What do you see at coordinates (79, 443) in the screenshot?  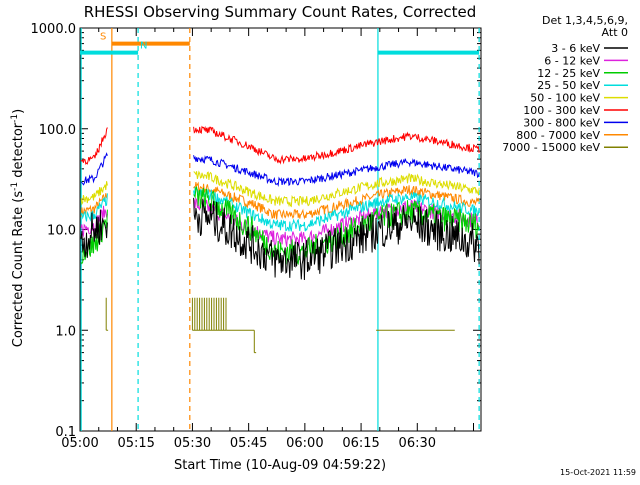 I see `x-tick-label: 05:00` at bounding box center [79, 443].